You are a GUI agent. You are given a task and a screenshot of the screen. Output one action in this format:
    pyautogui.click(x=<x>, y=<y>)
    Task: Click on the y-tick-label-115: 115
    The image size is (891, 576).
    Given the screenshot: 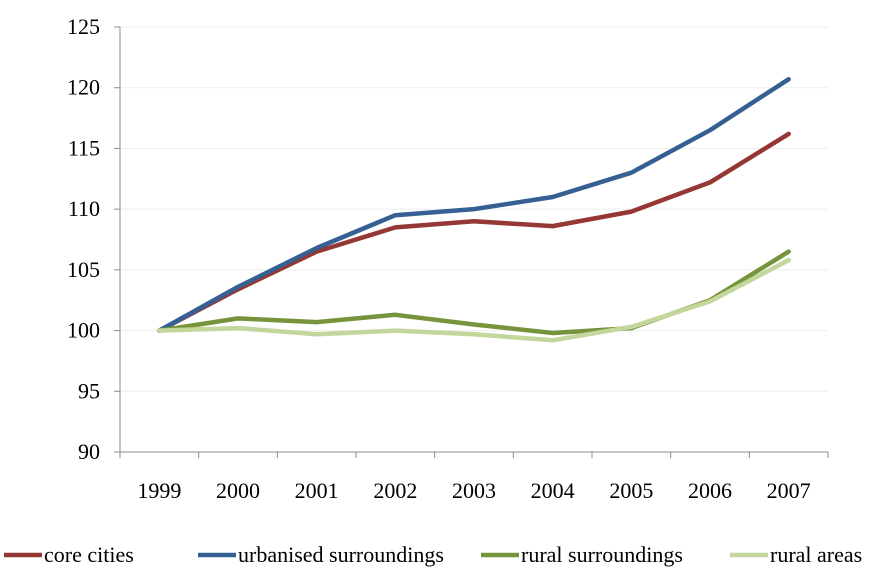 What is the action you would take?
    pyautogui.click(x=84, y=147)
    